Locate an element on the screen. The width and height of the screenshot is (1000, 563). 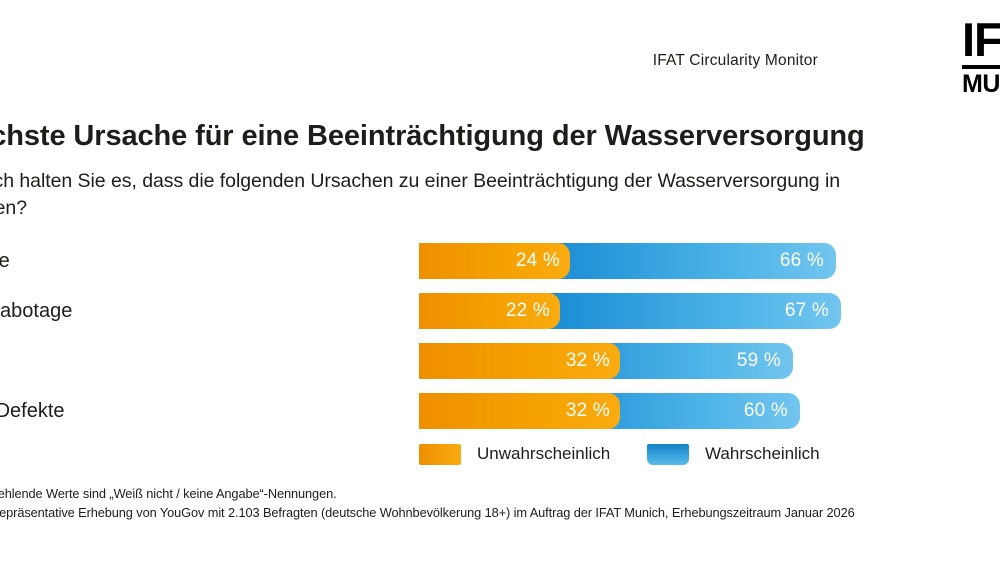
stacked-bar: 67 % 22 % is located at coordinates (630, 311).